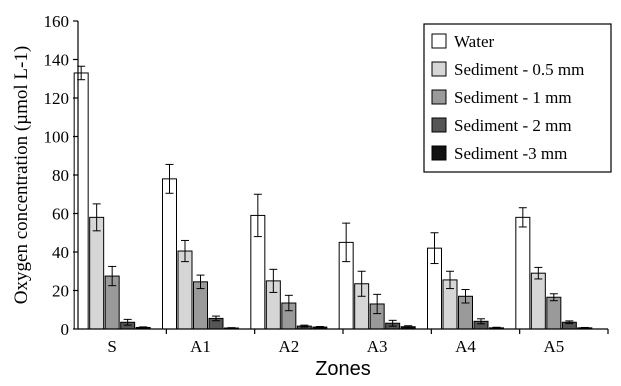 This screenshot has width=621, height=386. Describe the element at coordinates (288, 346) in the screenshot. I see `x-tick-label: A2` at that location.